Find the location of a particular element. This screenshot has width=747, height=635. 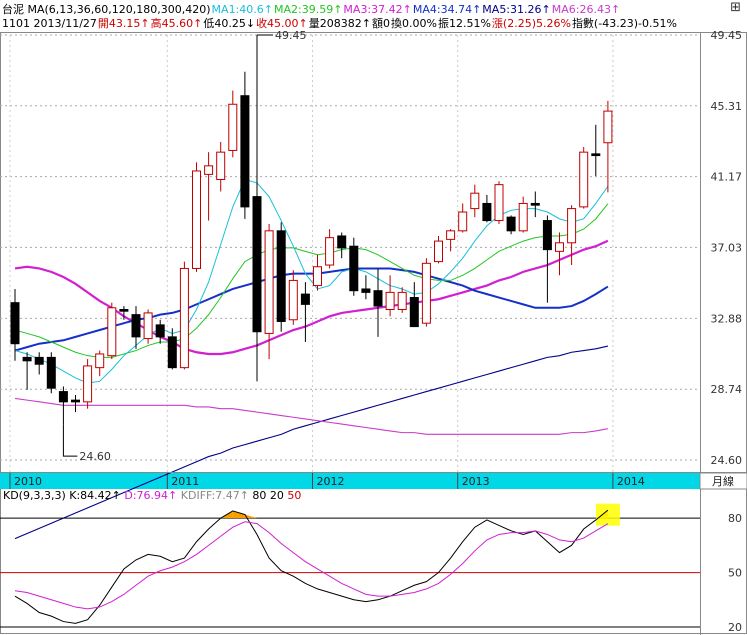

kd-series-K is located at coordinates (311, 566).